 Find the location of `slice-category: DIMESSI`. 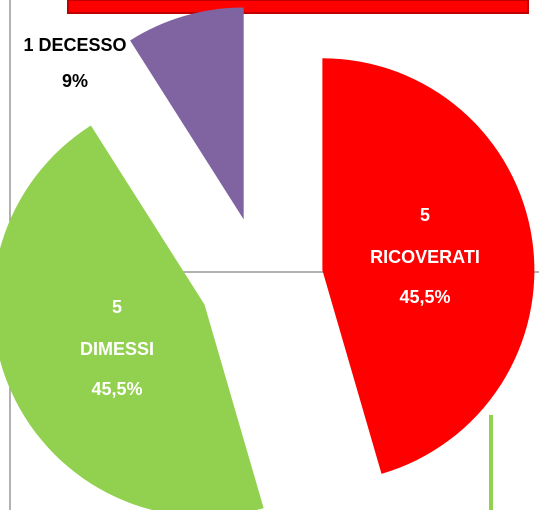

slice-category: DIMESSI is located at coordinates (117, 349).